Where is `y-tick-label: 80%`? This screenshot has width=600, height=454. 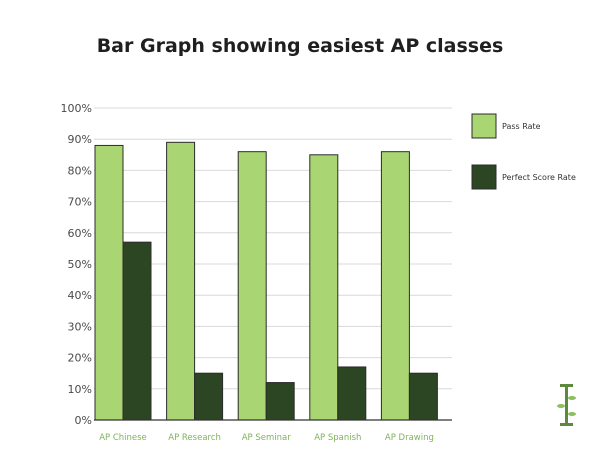 y-tick-label: 80% is located at coordinates (80, 170).